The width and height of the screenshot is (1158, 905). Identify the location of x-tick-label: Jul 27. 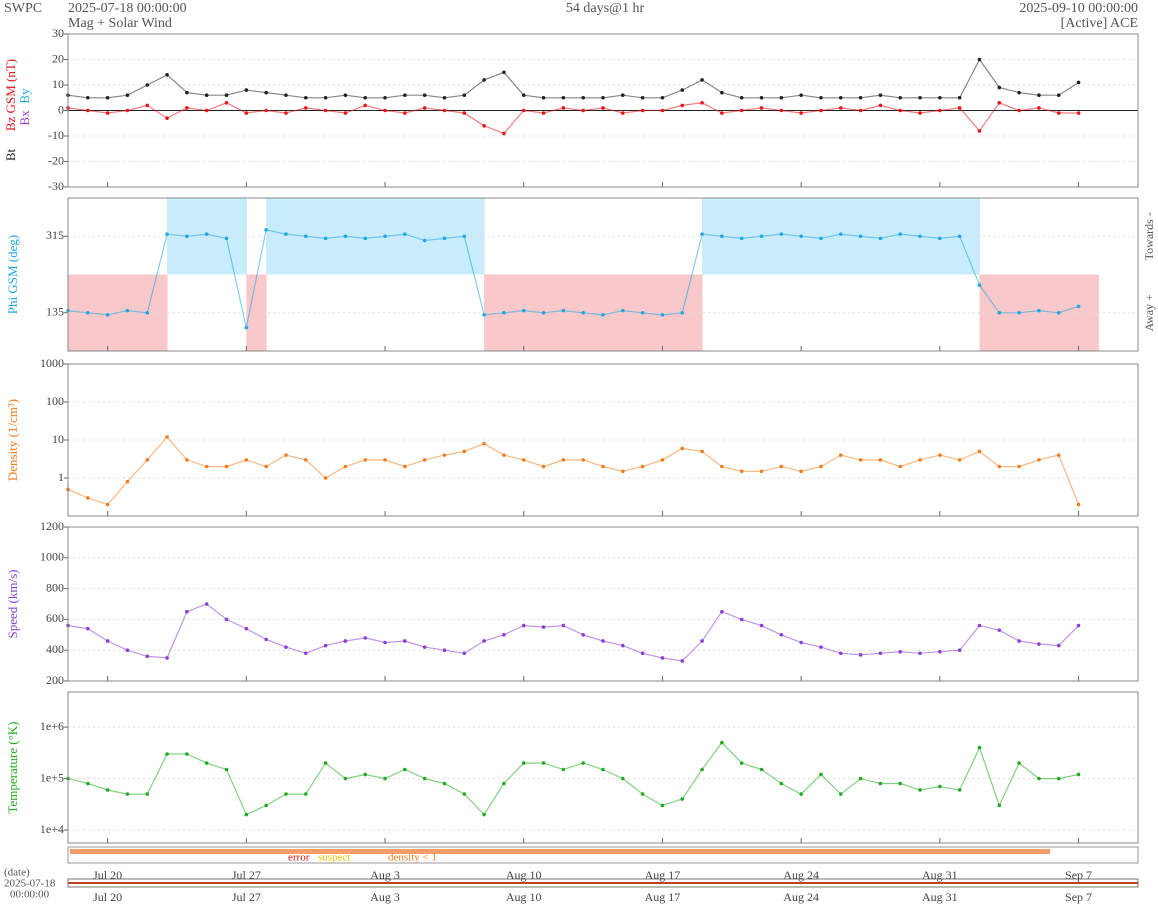
(246, 897).